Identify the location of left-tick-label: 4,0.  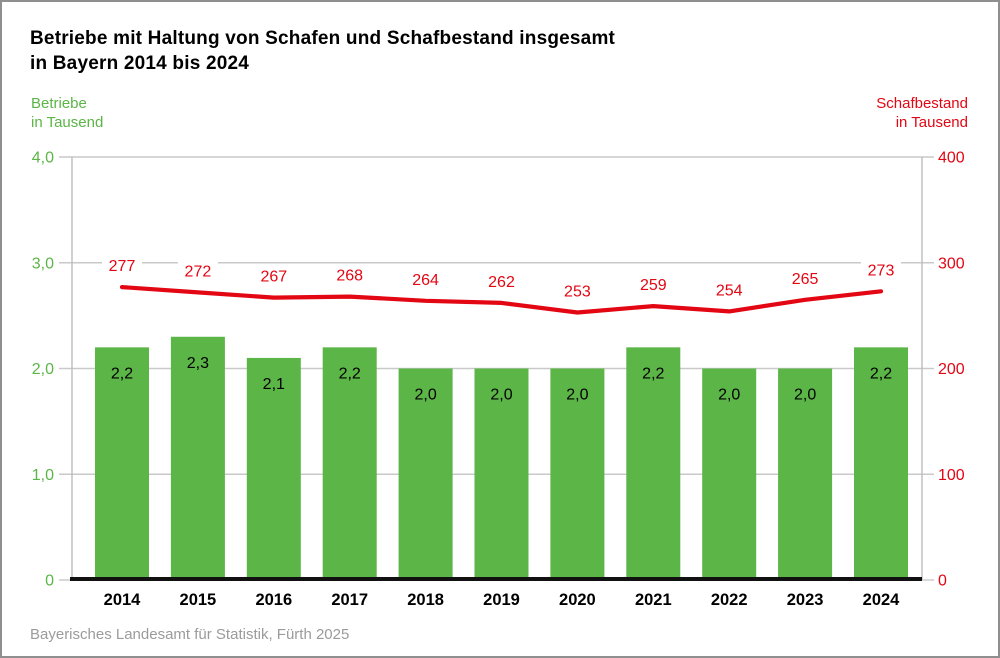
(43, 158).